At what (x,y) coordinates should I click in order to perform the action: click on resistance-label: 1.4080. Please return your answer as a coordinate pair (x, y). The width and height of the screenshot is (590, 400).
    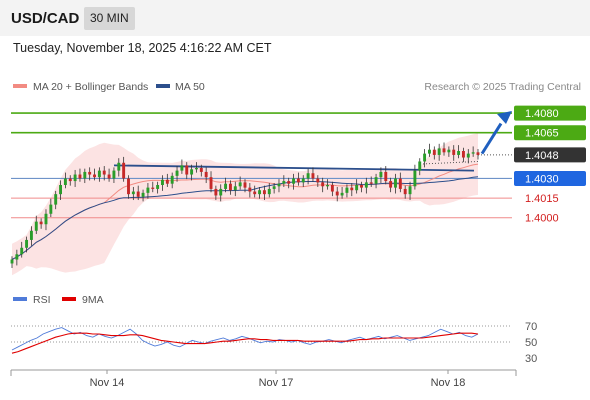
    Looking at the image, I should click on (542, 114).